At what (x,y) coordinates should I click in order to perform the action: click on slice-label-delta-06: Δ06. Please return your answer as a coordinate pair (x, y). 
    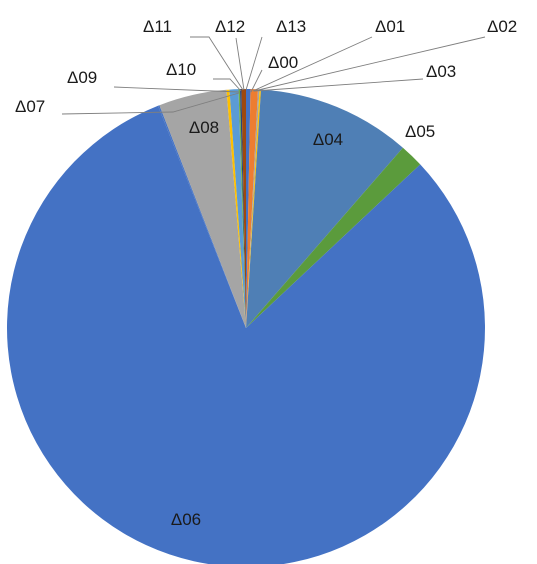
    Looking at the image, I should click on (186, 519).